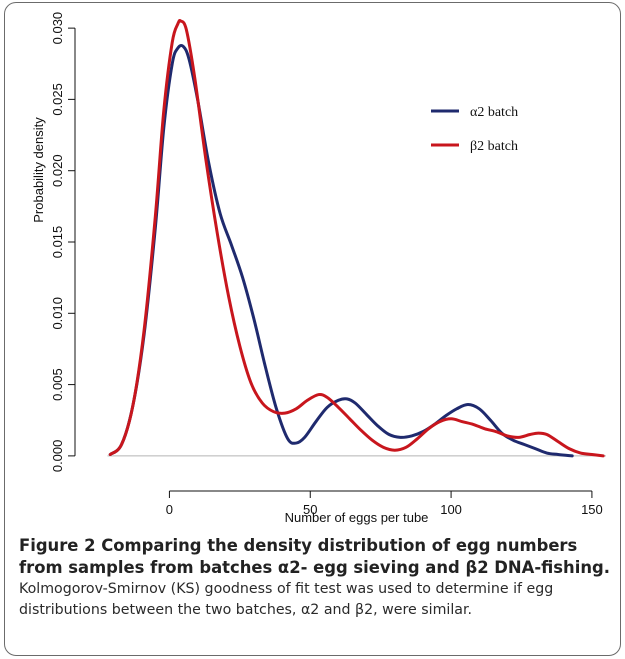  What do you see at coordinates (57, 456) in the screenshot?
I see `y-tick-label: 0.000` at bounding box center [57, 456].